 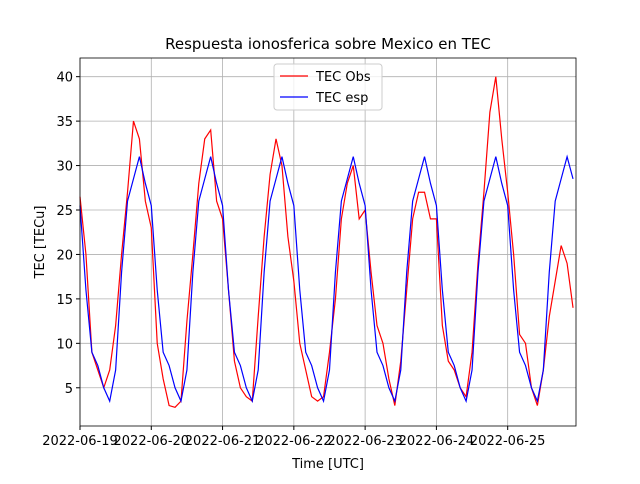 I want to click on x-tick-label: 2022-06-23, so click(x=365, y=441).